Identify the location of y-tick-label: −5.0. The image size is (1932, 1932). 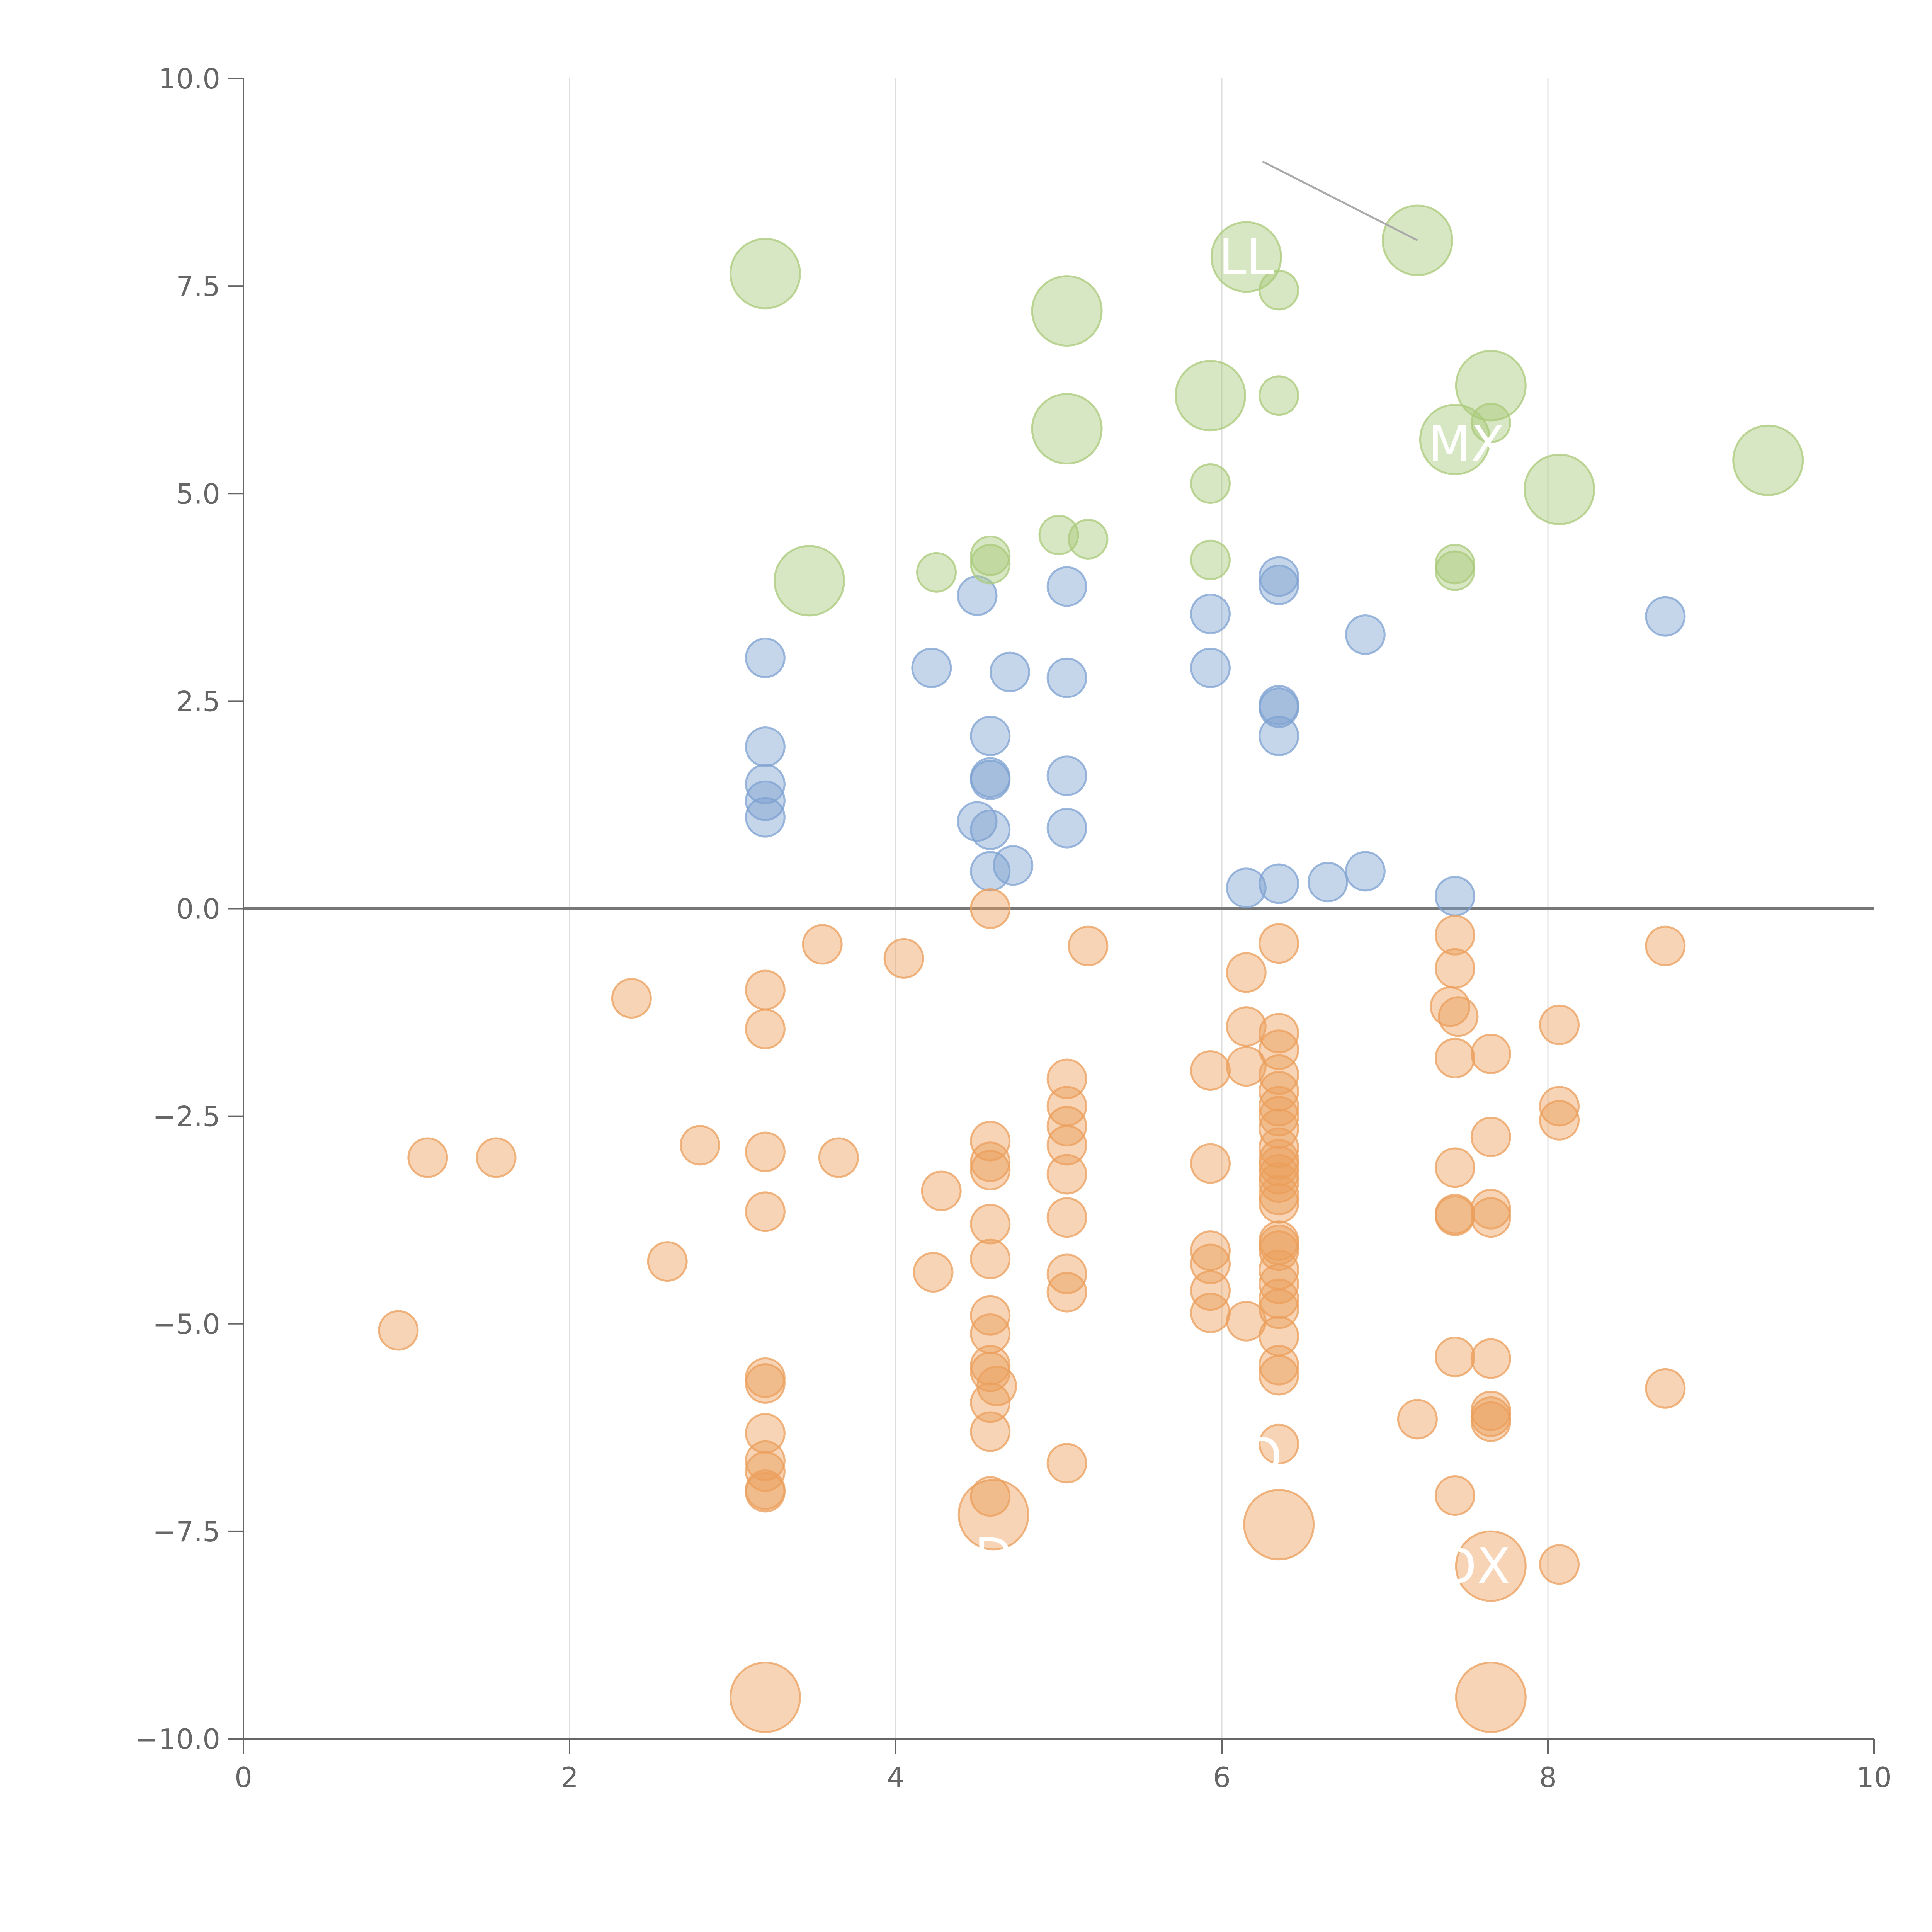
(186, 1324).